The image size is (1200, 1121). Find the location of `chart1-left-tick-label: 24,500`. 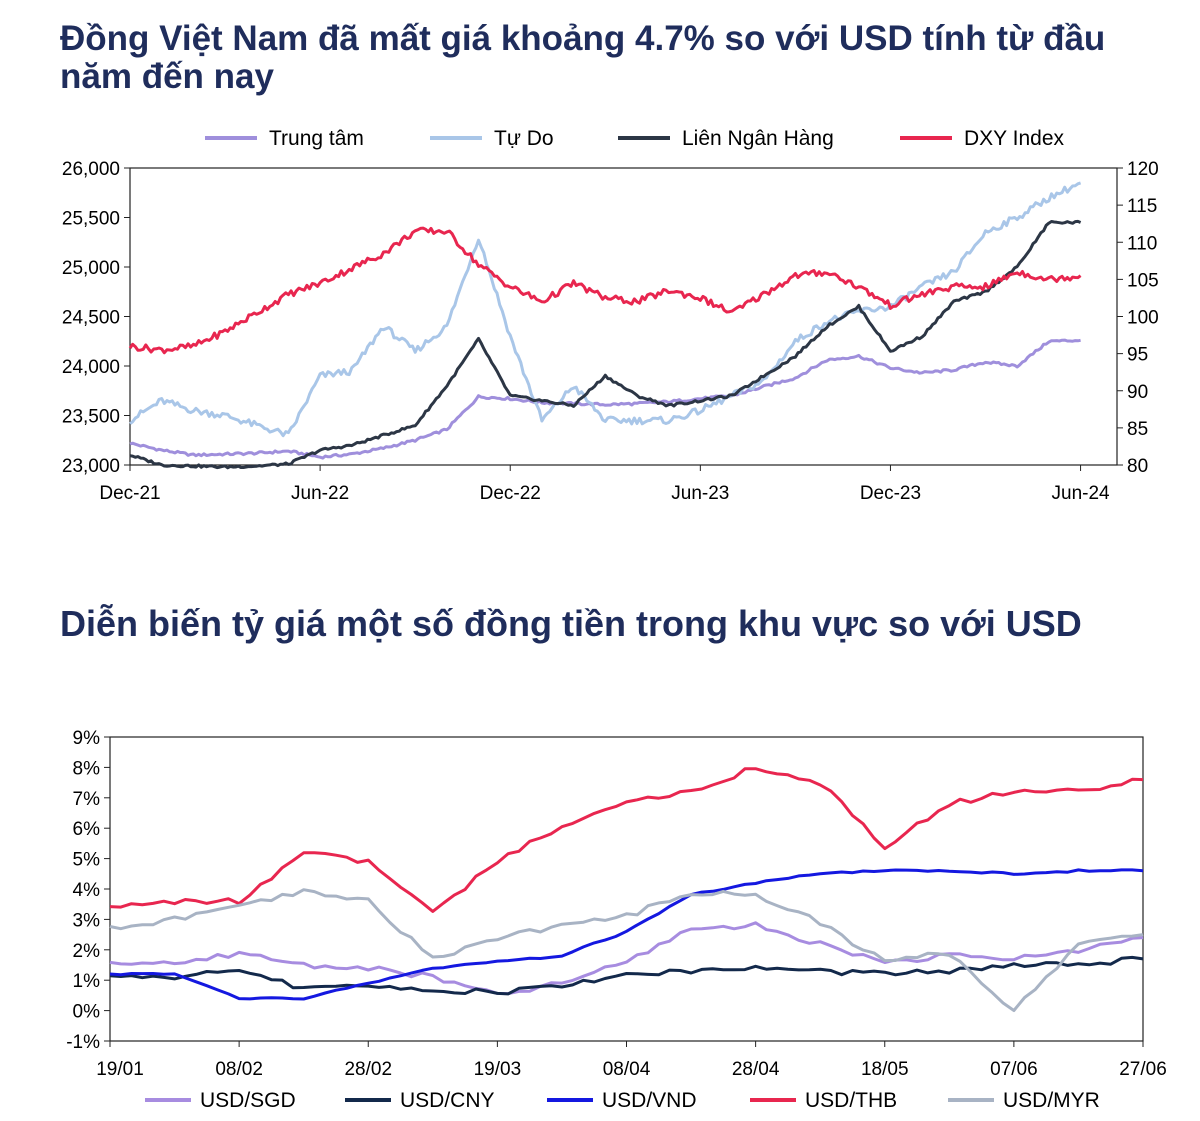

chart1-left-tick-label: 24,500 is located at coordinates (91, 318).